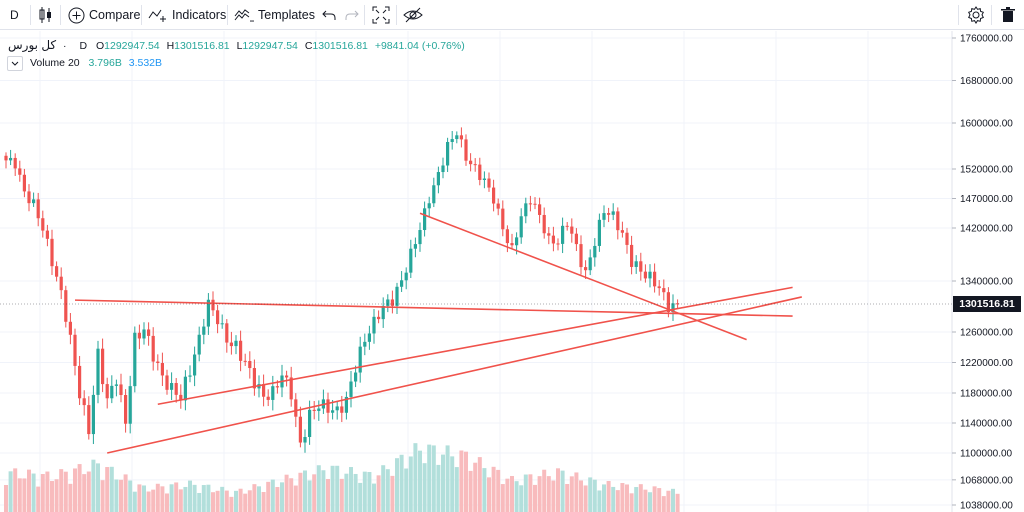  Describe the element at coordinates (329, 15) in the screenshot. I see `undo-button` at that location.